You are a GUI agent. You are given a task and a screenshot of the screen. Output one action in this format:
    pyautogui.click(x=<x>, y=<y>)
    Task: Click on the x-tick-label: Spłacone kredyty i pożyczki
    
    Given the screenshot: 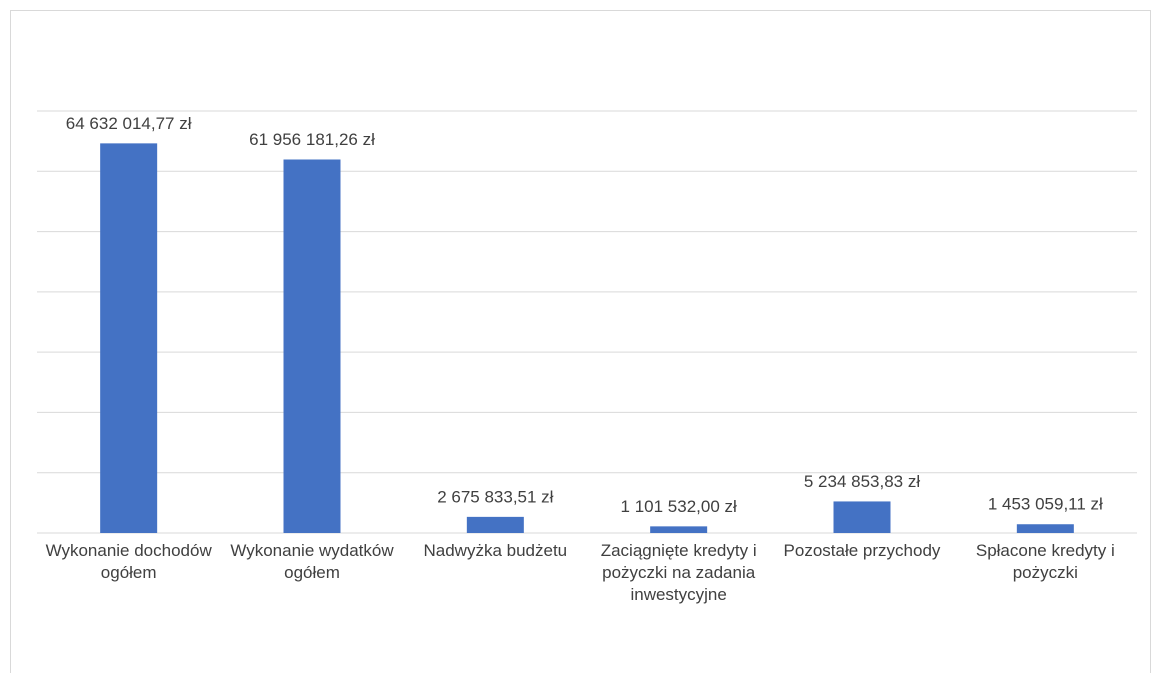 What is the action you would take?
    pyautogui.click(x=1045, y=561)
    